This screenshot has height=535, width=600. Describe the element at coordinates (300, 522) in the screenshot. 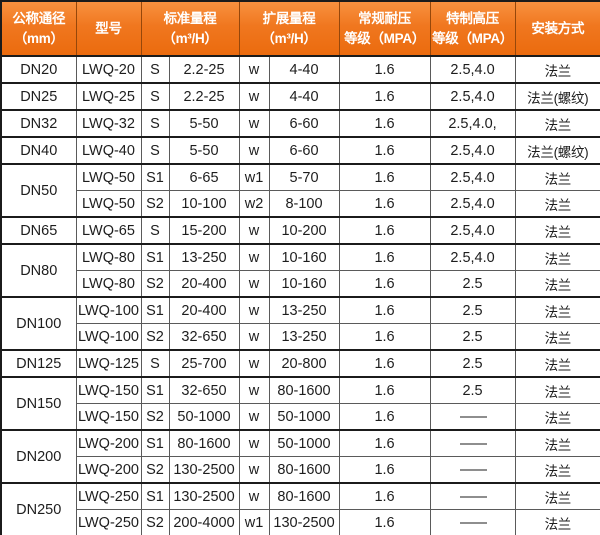

I see `table-row: LWQ-250 S2 200-4000 w1 130-2500 1.6 —— 法兰` at that location.